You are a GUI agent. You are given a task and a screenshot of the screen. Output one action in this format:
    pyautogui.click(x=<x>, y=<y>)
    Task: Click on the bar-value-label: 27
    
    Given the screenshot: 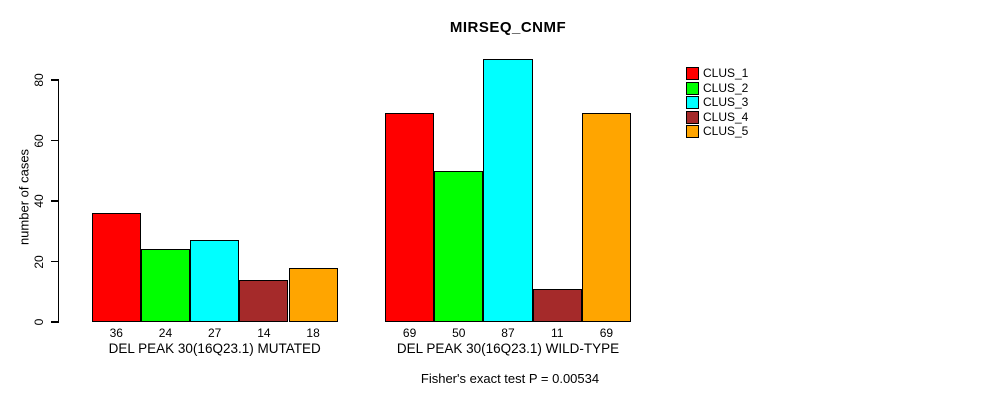 What is the action you would take?
    pyautogui.click(x=215, y=333)
    